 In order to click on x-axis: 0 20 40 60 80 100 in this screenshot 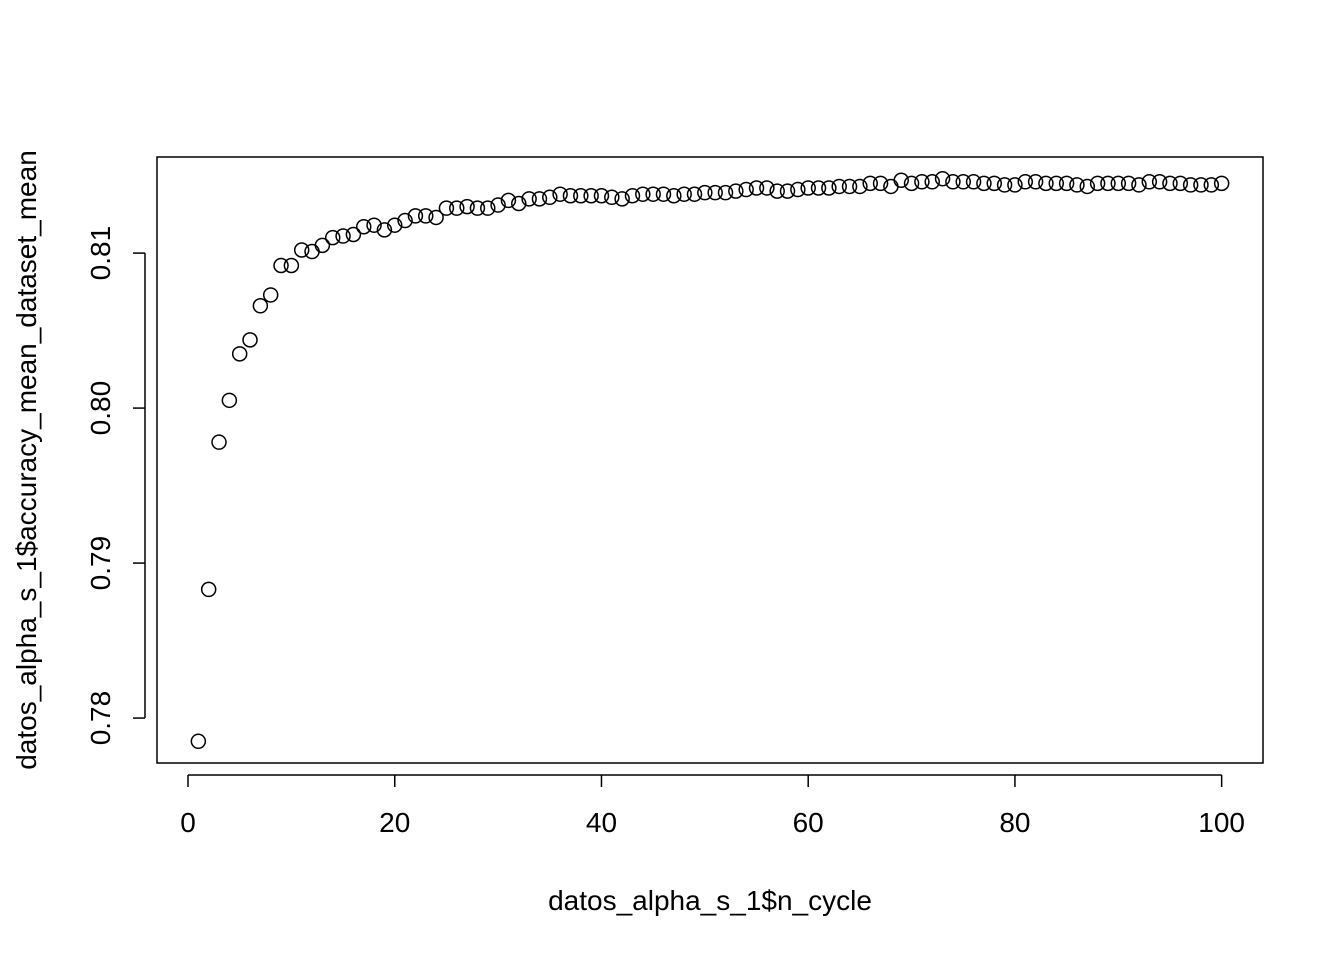, I will do `click(712, 806)`.